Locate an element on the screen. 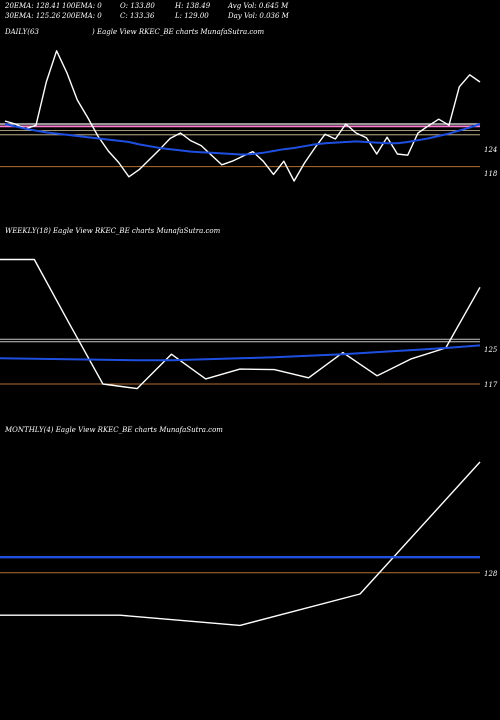 This screenshot has height=720, width=500. header-low: L: 129.00 is located at coordinates (192, 16).